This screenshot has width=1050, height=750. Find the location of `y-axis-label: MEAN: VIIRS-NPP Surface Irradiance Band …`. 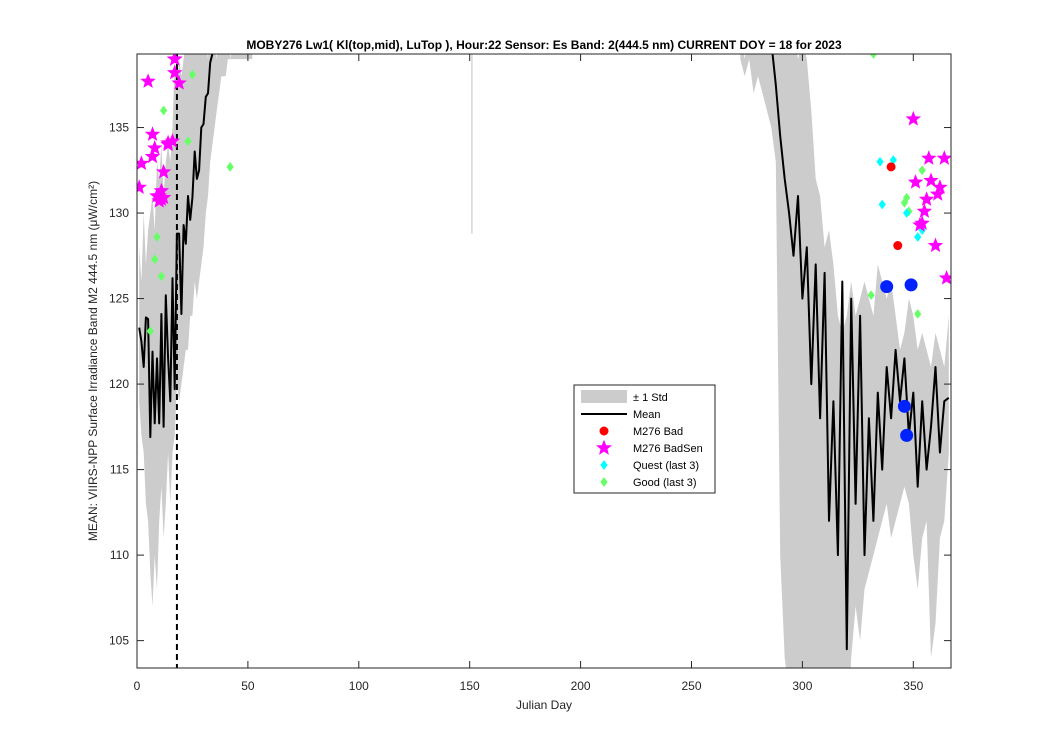

y-axis-label: MEAN: VIIRS-NPP Surface Irradiance Band … is located at coordinates (93, 361).